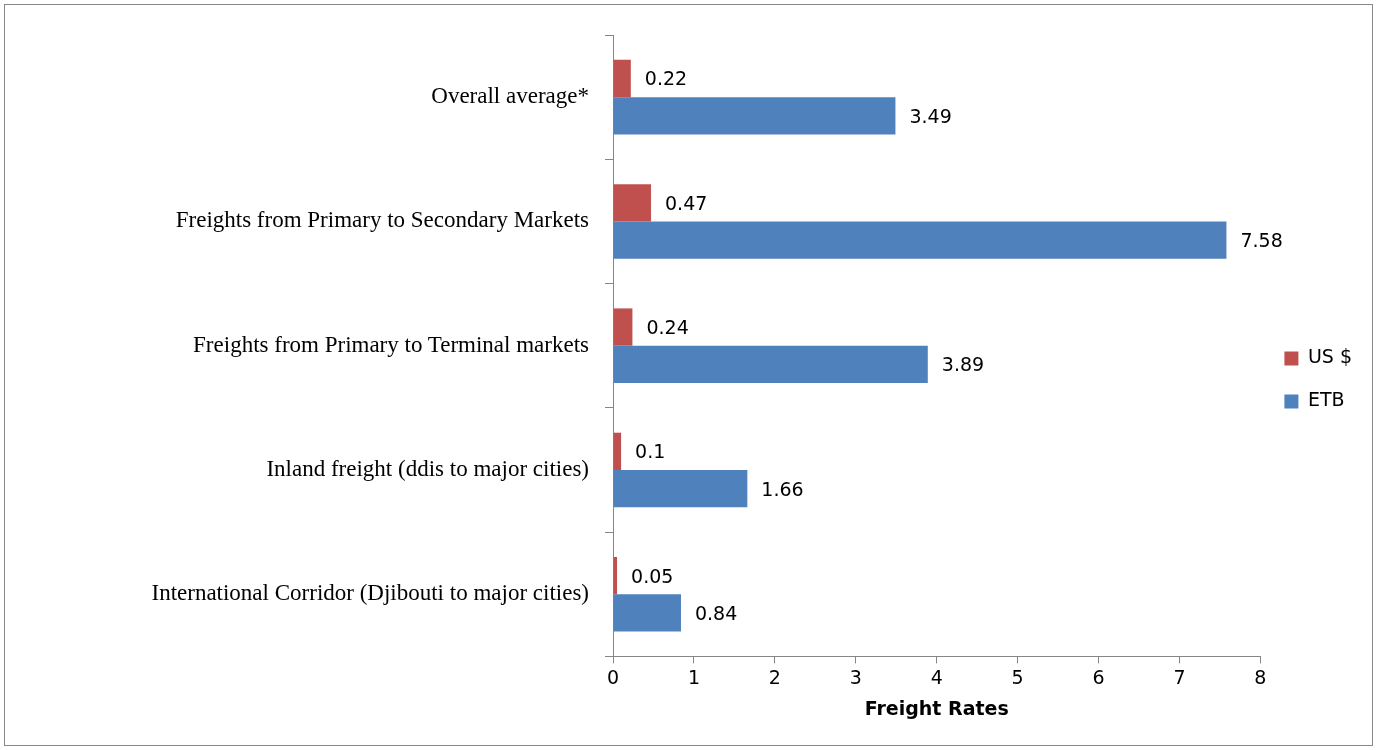 The image size is (1377, 750). Describe the element at coordinates (1098, 676) in the screenshot. I see `x-tick-label: 6` at that location.